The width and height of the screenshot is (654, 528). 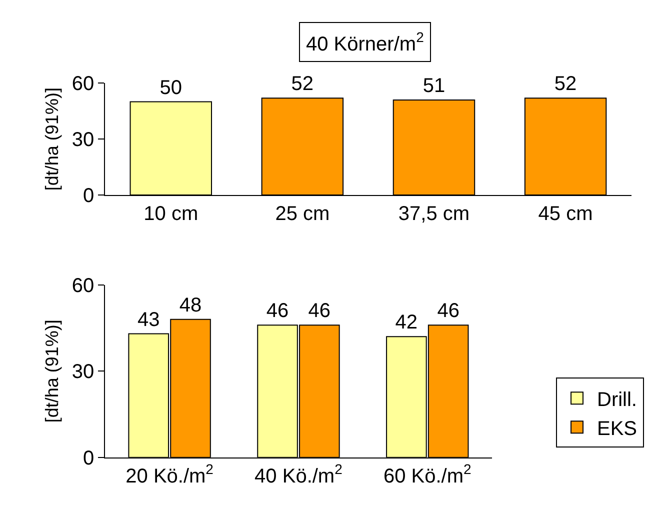 I want to click on x-tick-label: 37,5 cm, so click(x=434, y=213).